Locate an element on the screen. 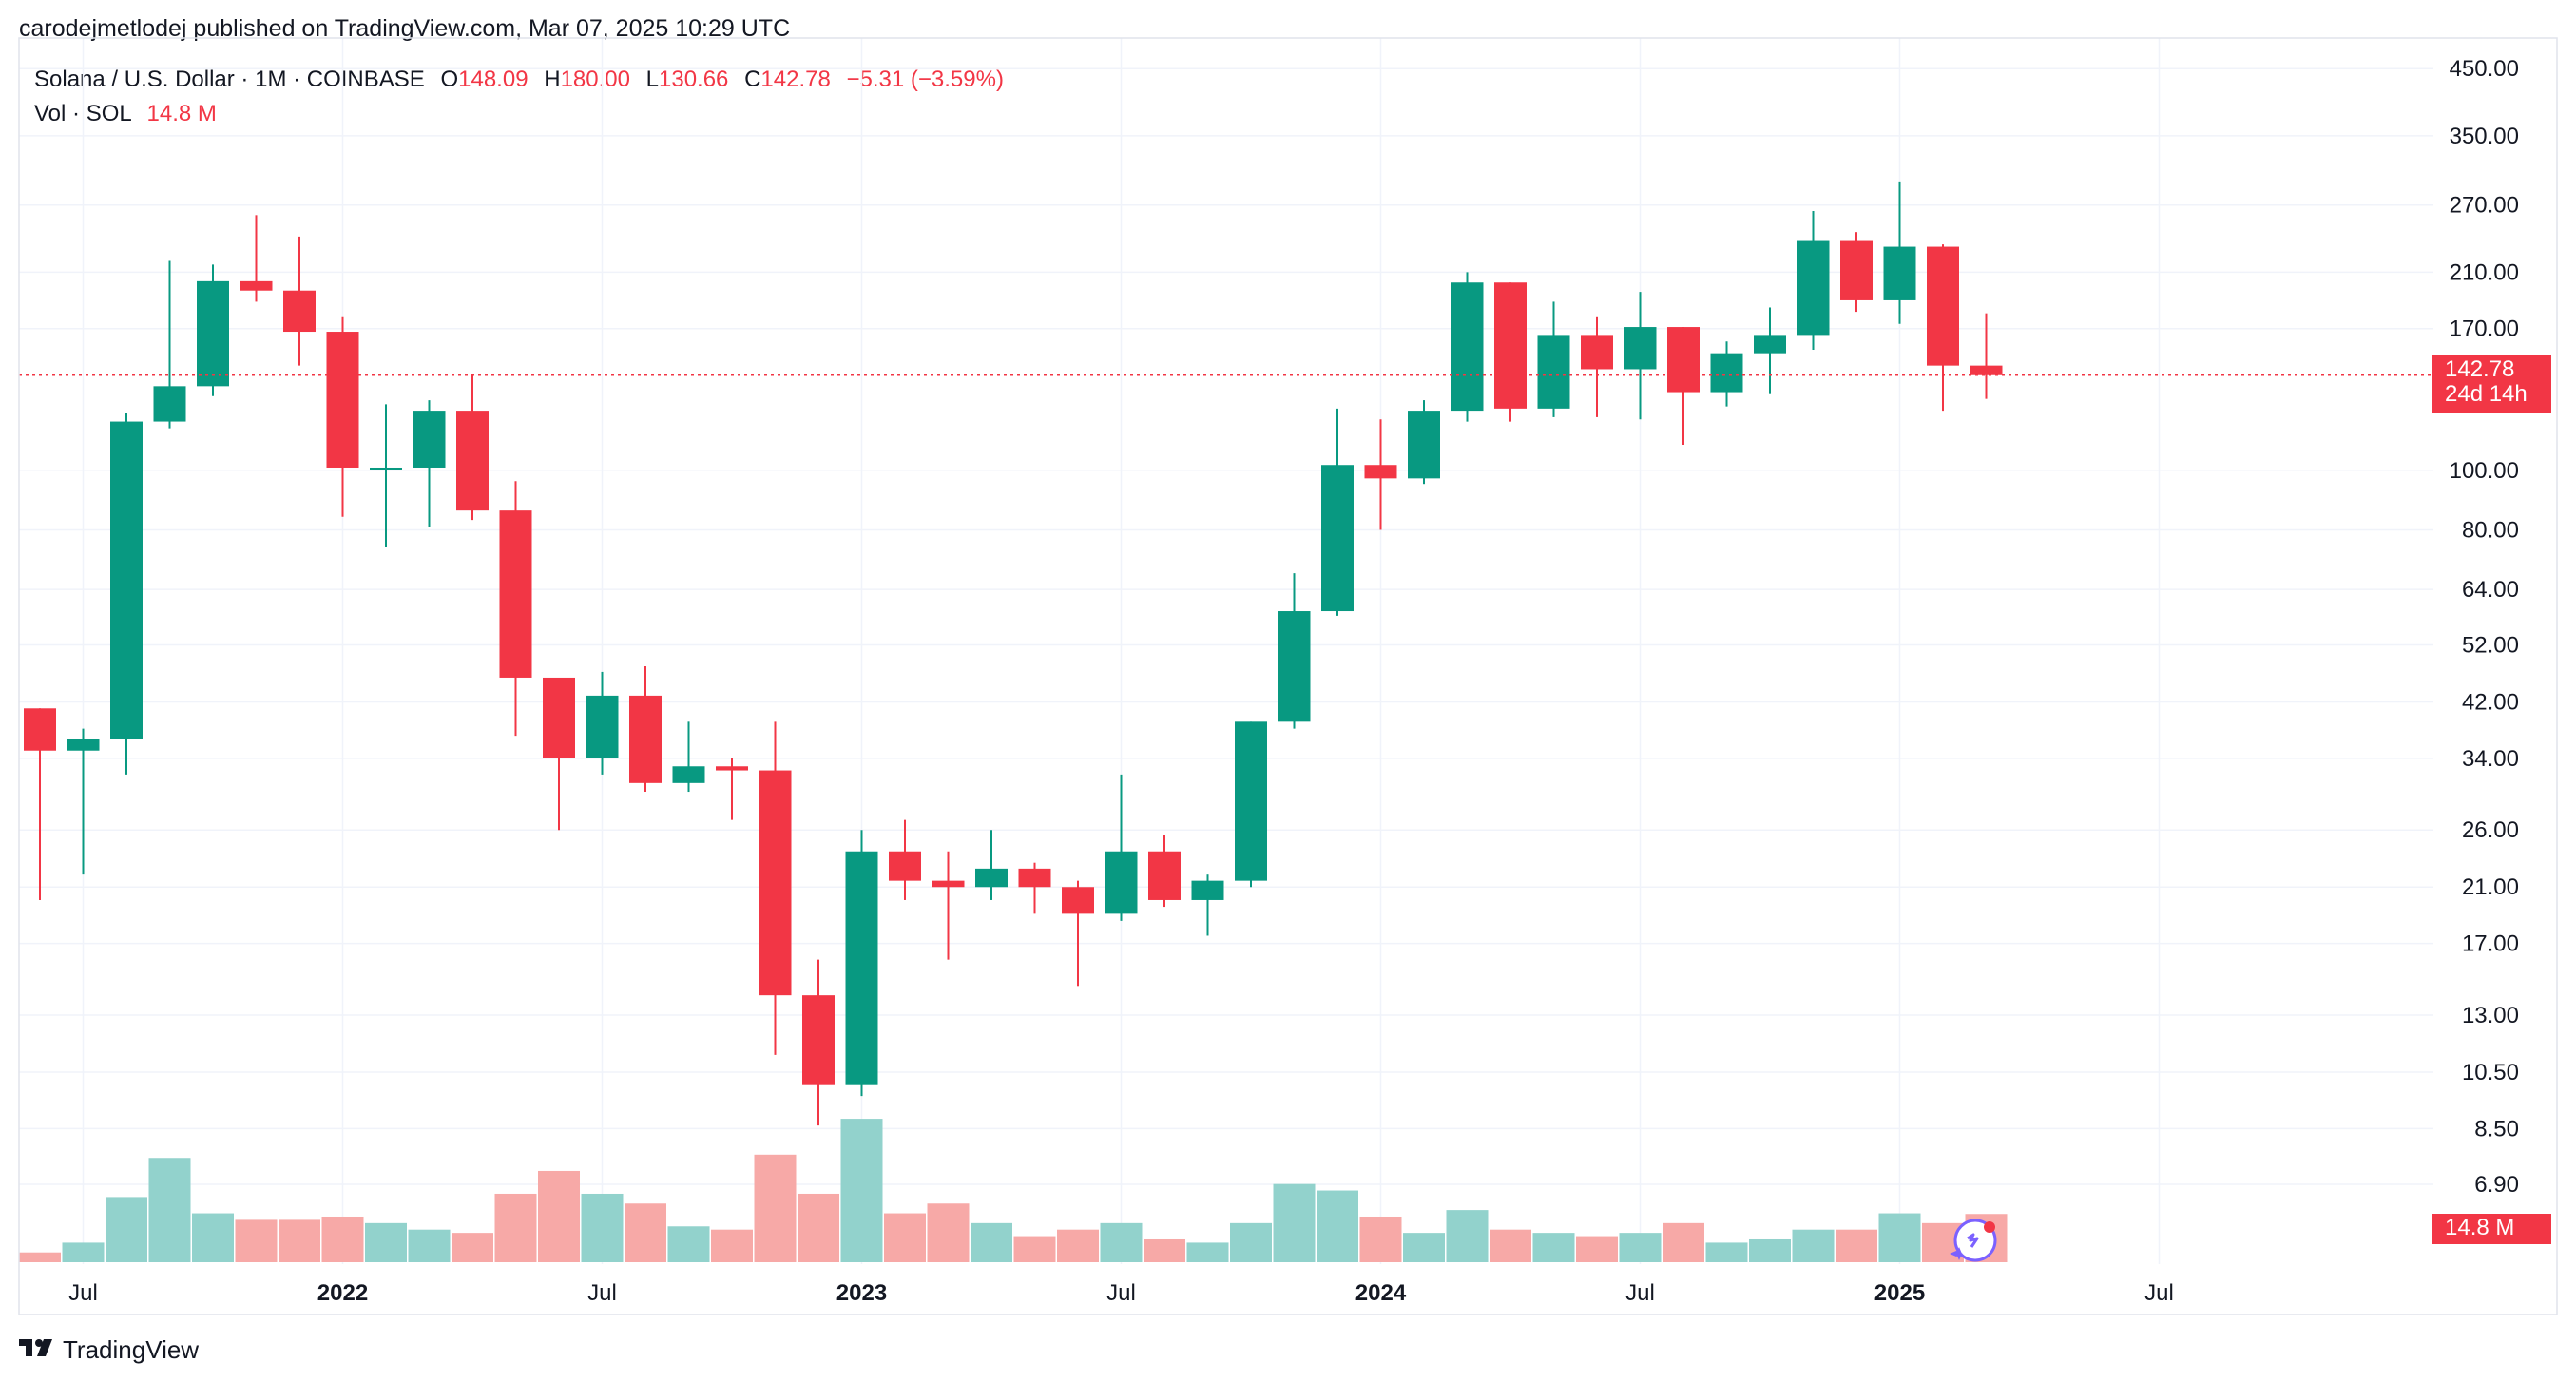 The image size is (2576, 1382). price-tick-label: 100.00 is located at coordinates (2484, 471).